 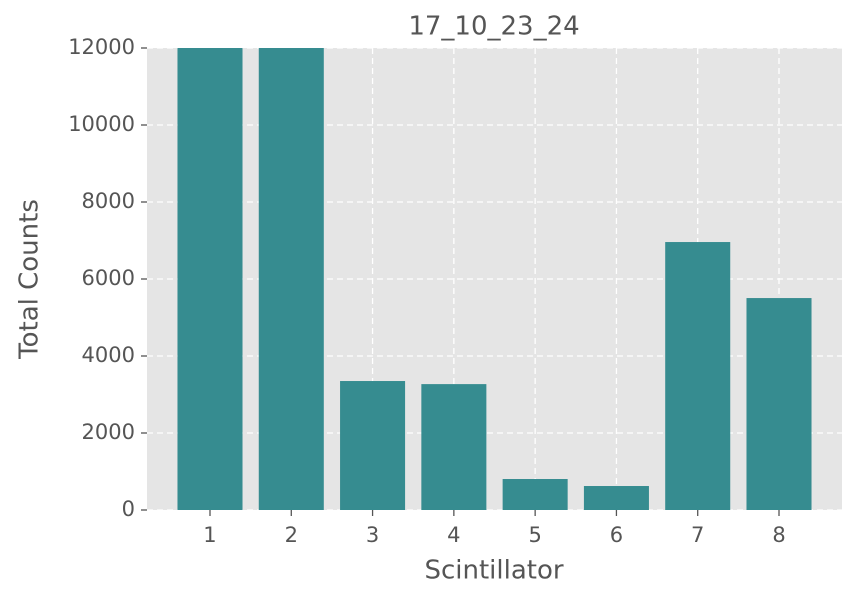 I want to click on x-tick-label: 8, so click(x=778, y=535).